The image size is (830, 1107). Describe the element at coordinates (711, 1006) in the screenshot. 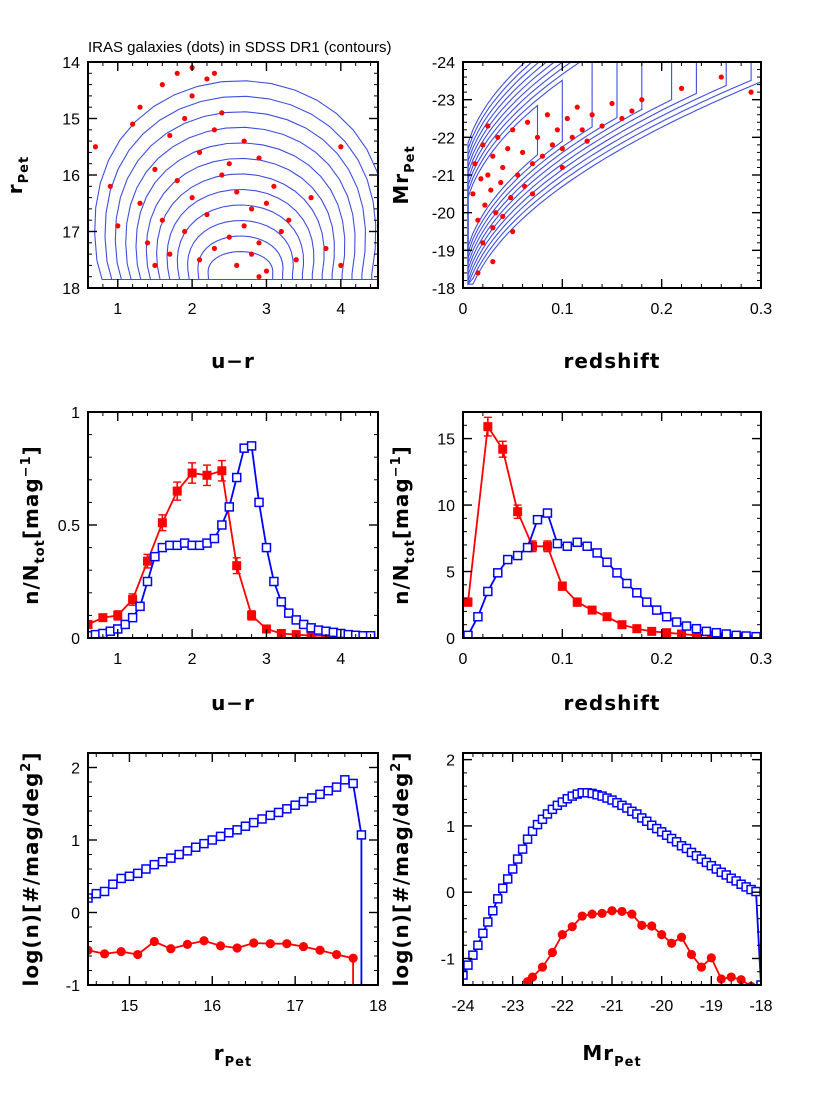

I see `x-tick-label: -19` at that location.